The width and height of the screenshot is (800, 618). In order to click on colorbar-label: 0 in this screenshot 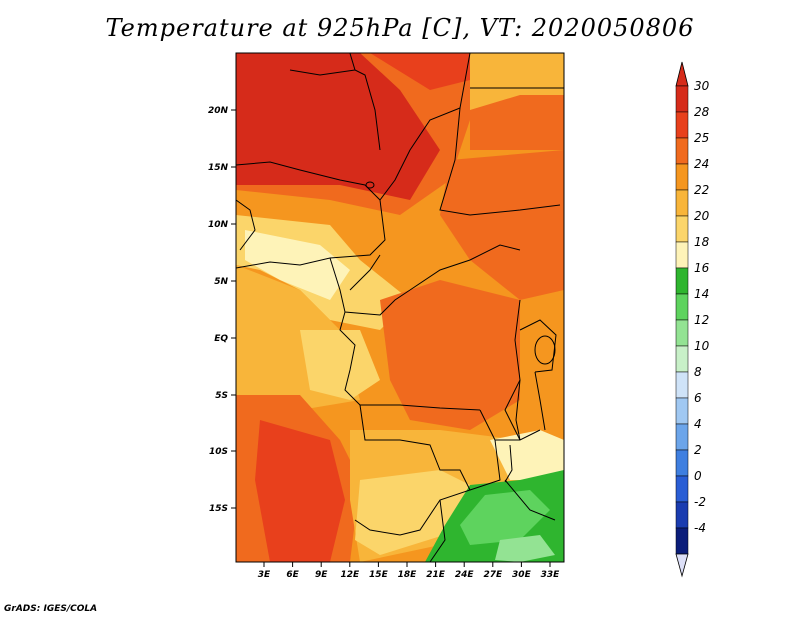, I will do `click(698, 476)`.